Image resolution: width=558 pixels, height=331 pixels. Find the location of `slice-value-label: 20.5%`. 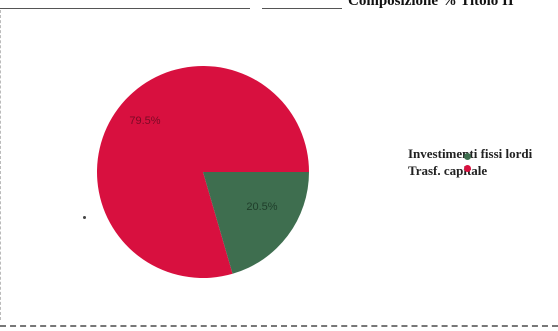

slice-value-label: 20.5% is located at coordinates (261, 207).